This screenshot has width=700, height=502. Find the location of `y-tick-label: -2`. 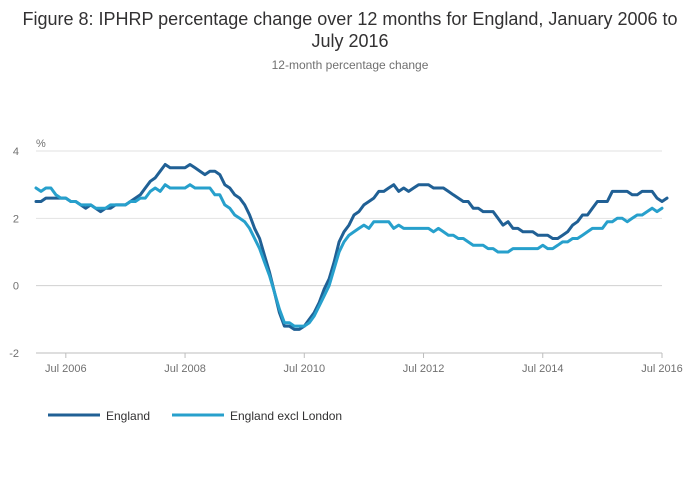

y-tick-label: -2 is located at coordinates (14, 354).